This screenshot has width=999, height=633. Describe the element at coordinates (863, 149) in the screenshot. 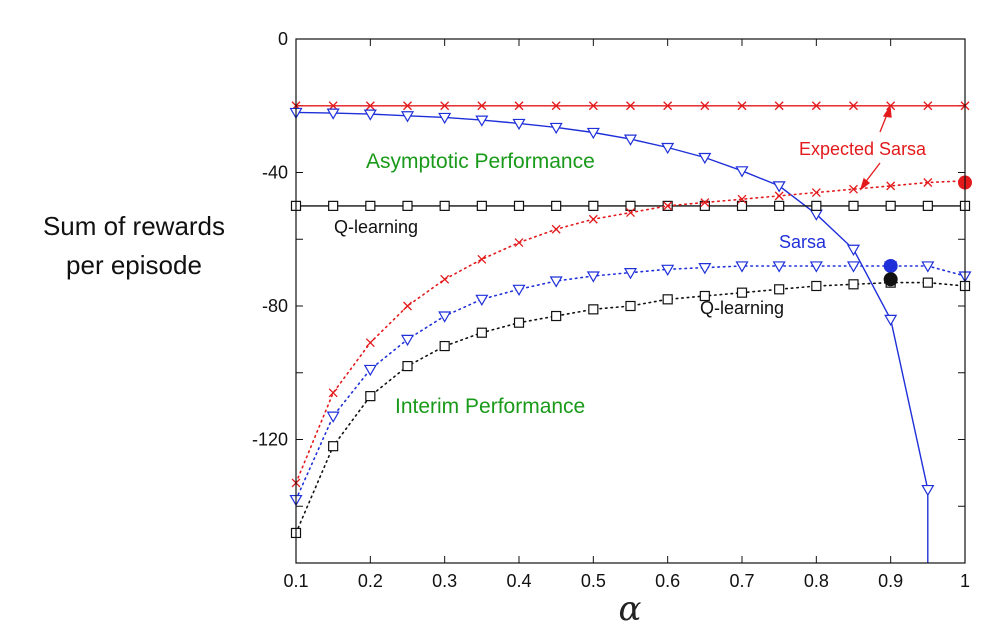

I see `annotation-expected-sarsa: Expected Sarsa` at that location.